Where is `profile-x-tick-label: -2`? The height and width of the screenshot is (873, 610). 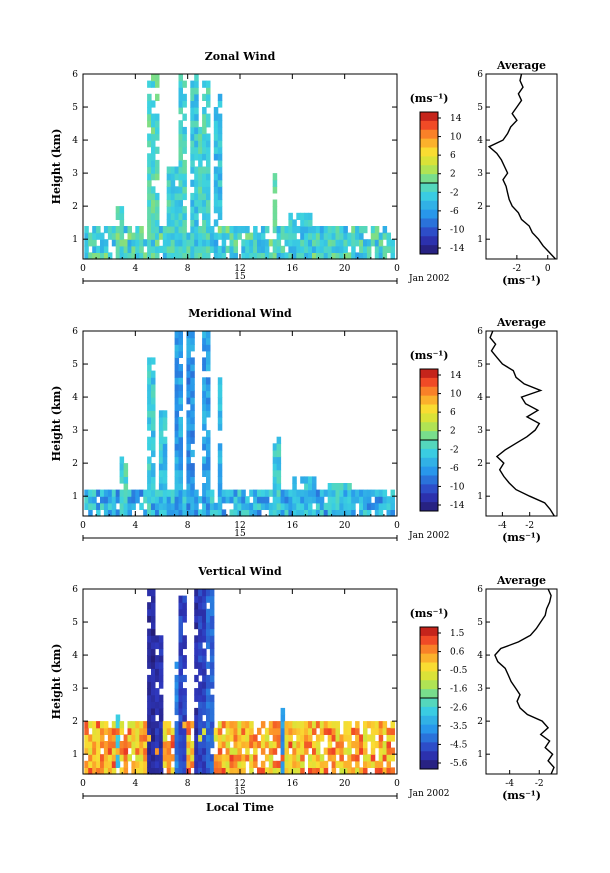
profile-x-tick-label: -2 is located at coordinates (516, 269).